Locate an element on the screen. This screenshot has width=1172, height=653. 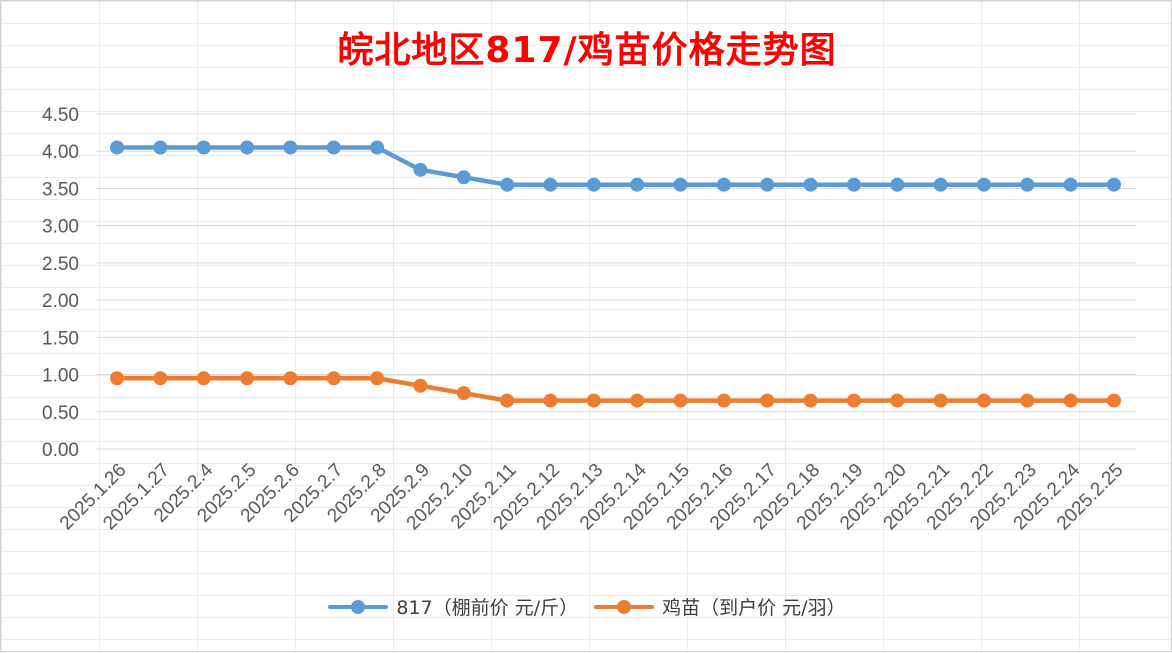
y-tick-label: 1.50 is located at coordinates (60, 338).